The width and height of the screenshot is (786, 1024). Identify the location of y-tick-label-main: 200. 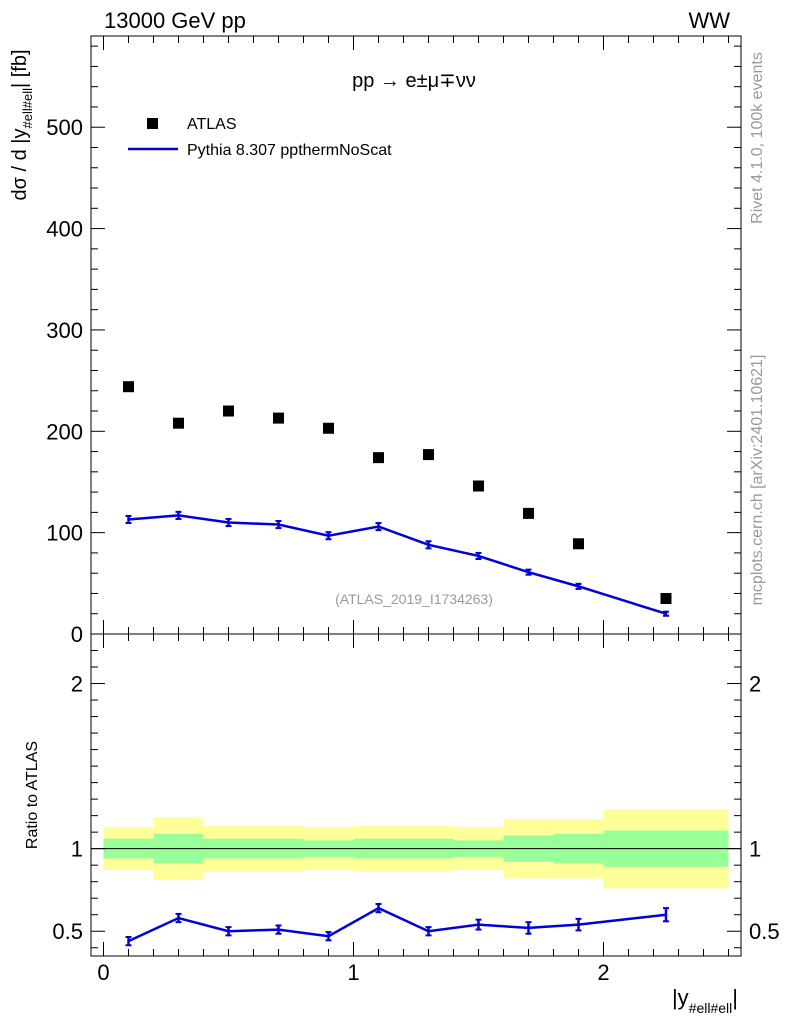
(64, 431).